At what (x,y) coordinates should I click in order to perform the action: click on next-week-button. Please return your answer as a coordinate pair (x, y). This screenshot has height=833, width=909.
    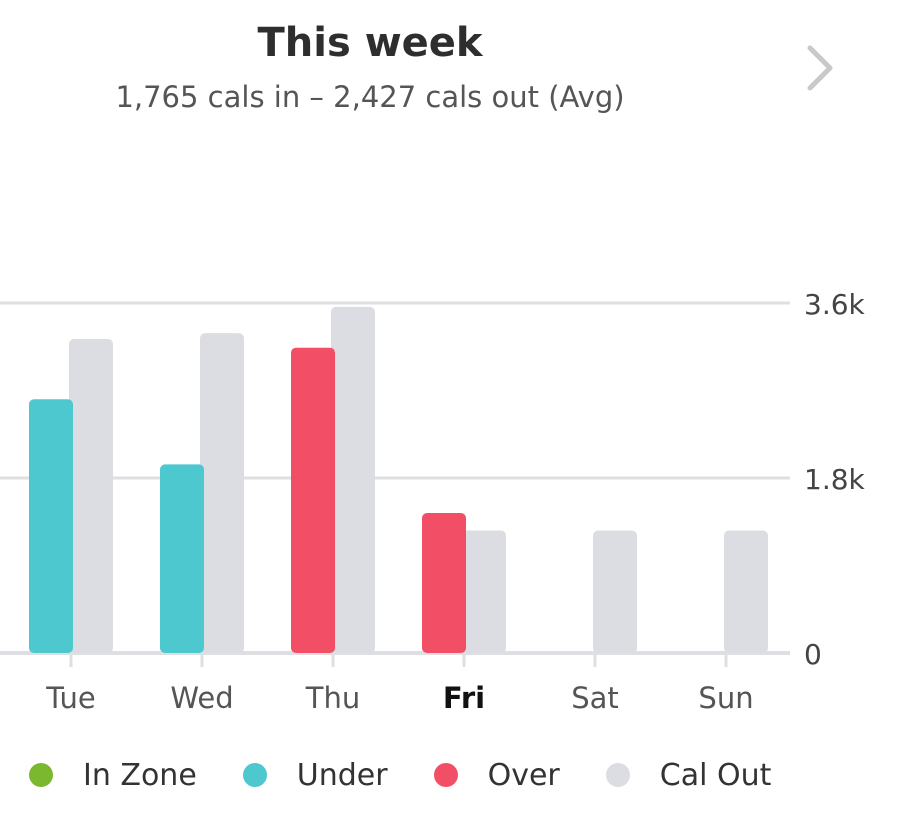
    Looking at the image, I should click on (820, 68).